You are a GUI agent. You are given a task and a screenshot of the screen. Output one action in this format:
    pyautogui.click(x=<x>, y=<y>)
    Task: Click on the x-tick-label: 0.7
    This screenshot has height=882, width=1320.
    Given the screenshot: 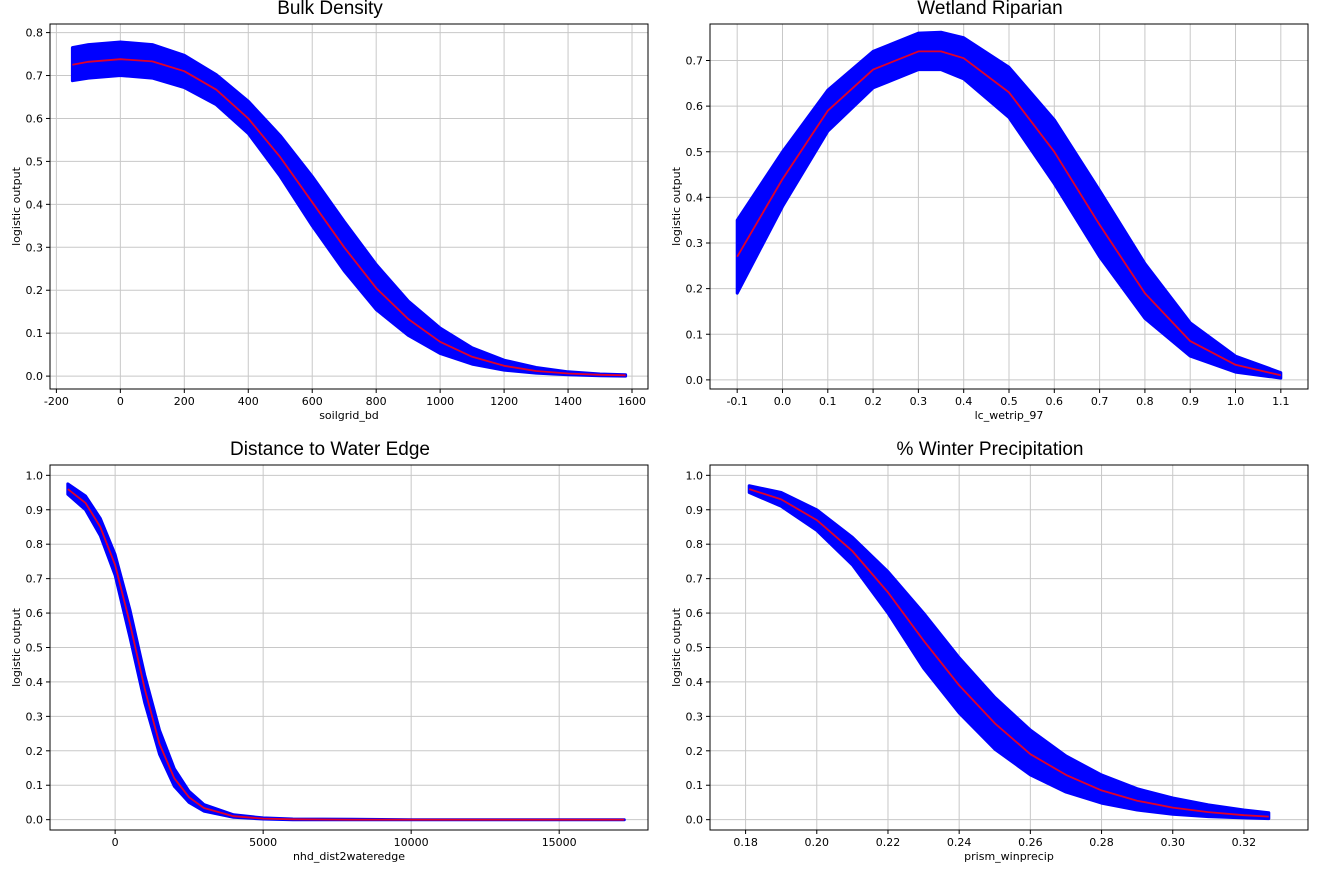 What is the action you would take?
    pyautogui.click(x=1100, y=401)
    